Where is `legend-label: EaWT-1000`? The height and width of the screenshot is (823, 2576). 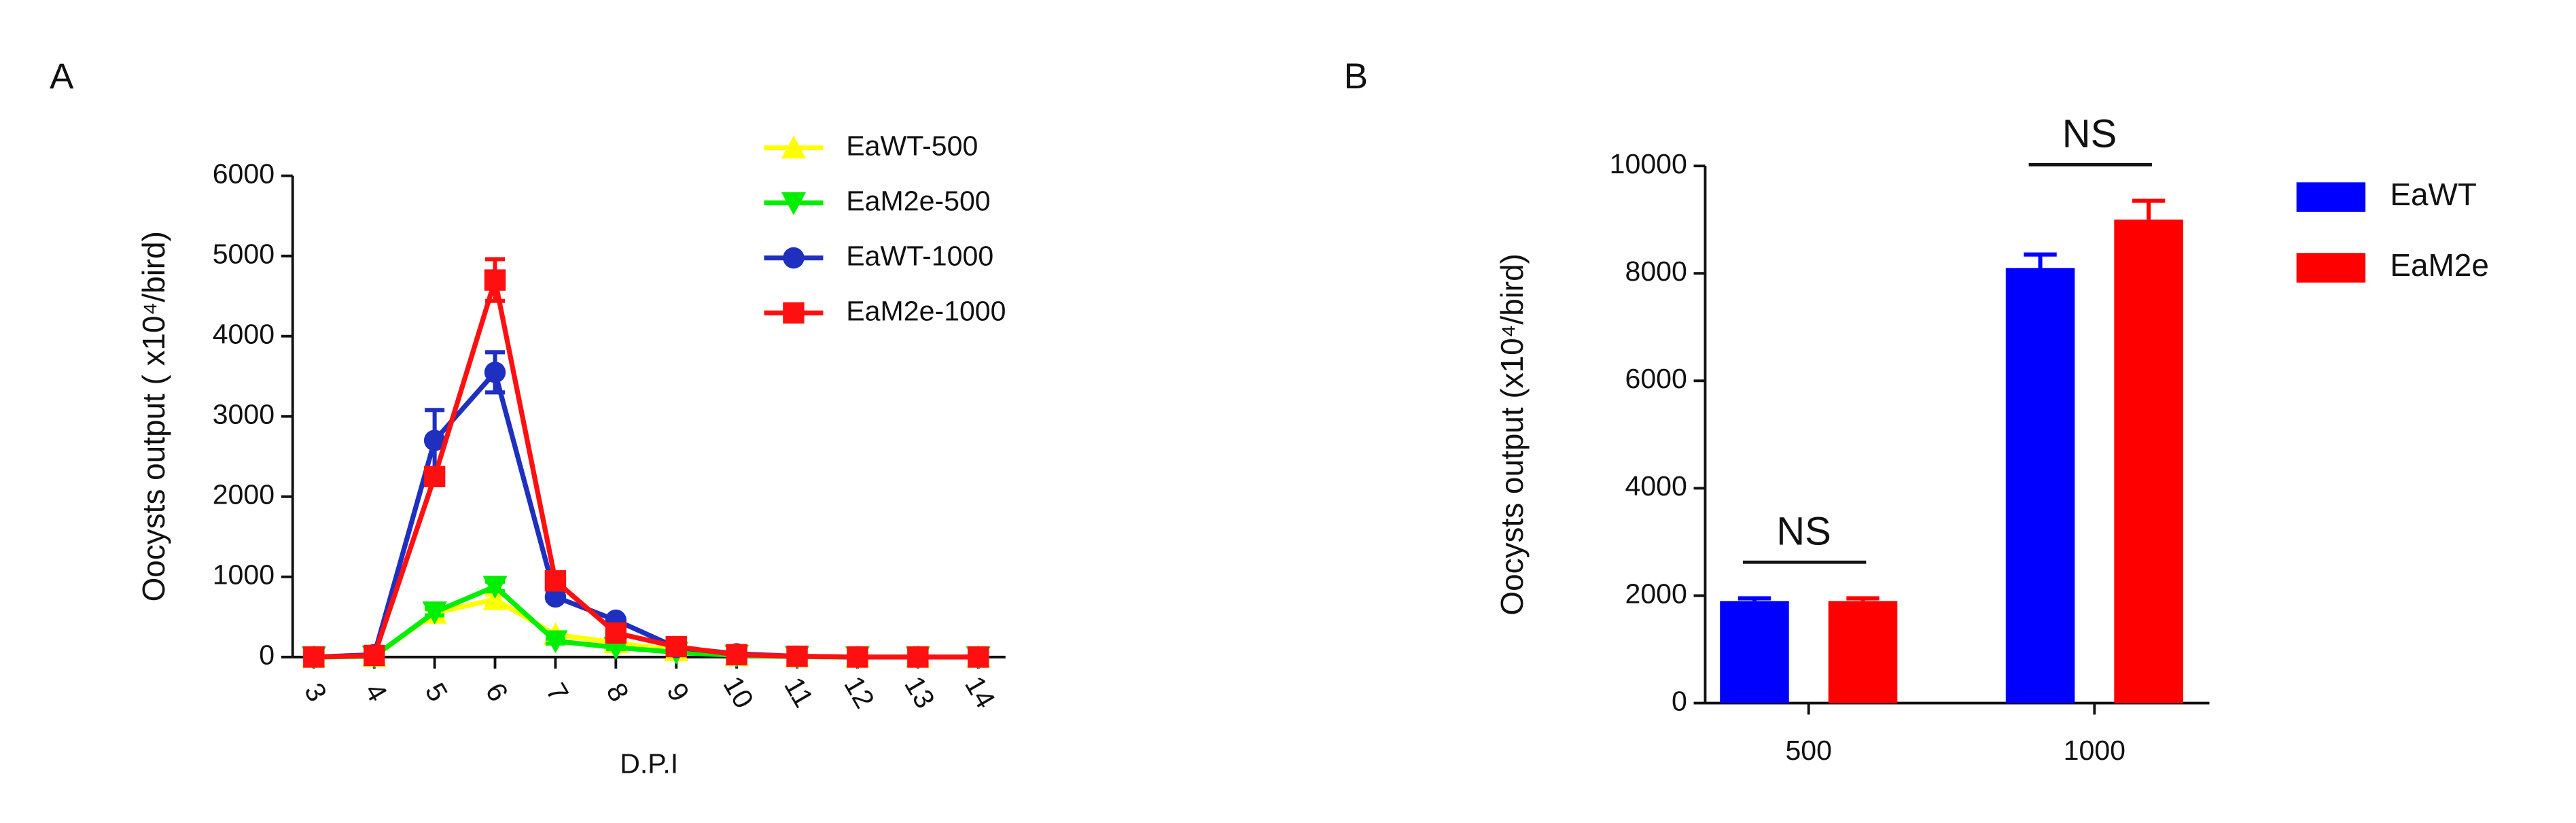 legend-label: EaWT-1000 is located at coordinates (919, 256).